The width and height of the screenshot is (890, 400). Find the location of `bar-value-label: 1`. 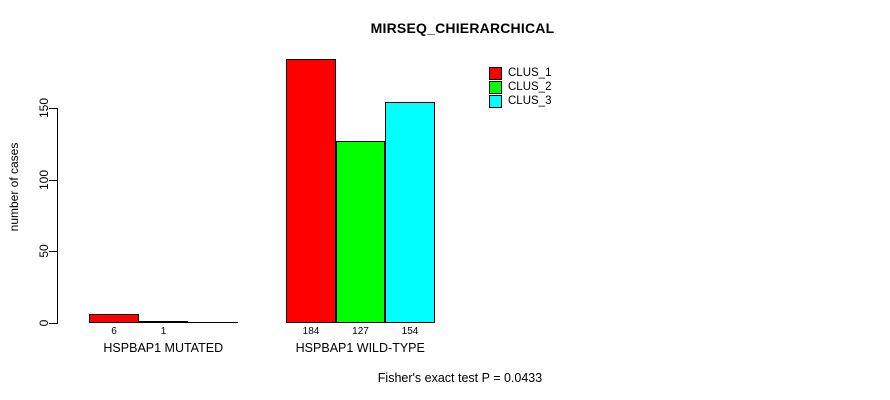

bar-value-label: 1 is located at coordinates (163, 331).